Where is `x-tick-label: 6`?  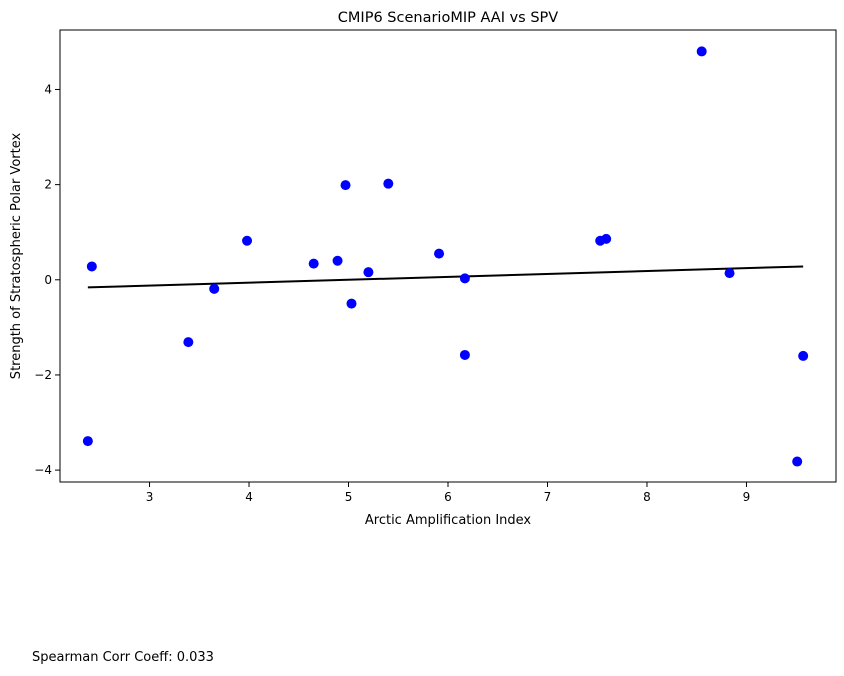
x-tick-label: 6 is located at coordinates (448, 497).